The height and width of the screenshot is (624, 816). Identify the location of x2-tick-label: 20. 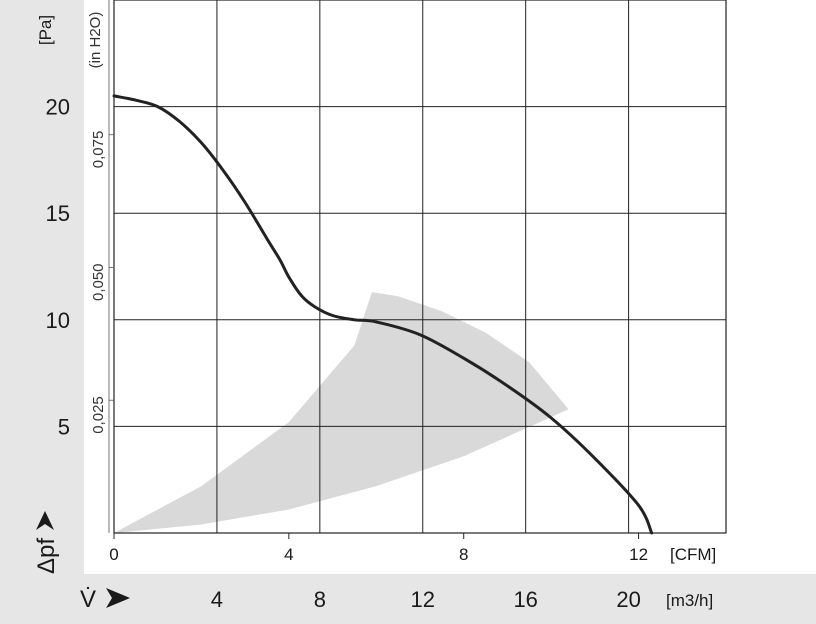
(628, 599).